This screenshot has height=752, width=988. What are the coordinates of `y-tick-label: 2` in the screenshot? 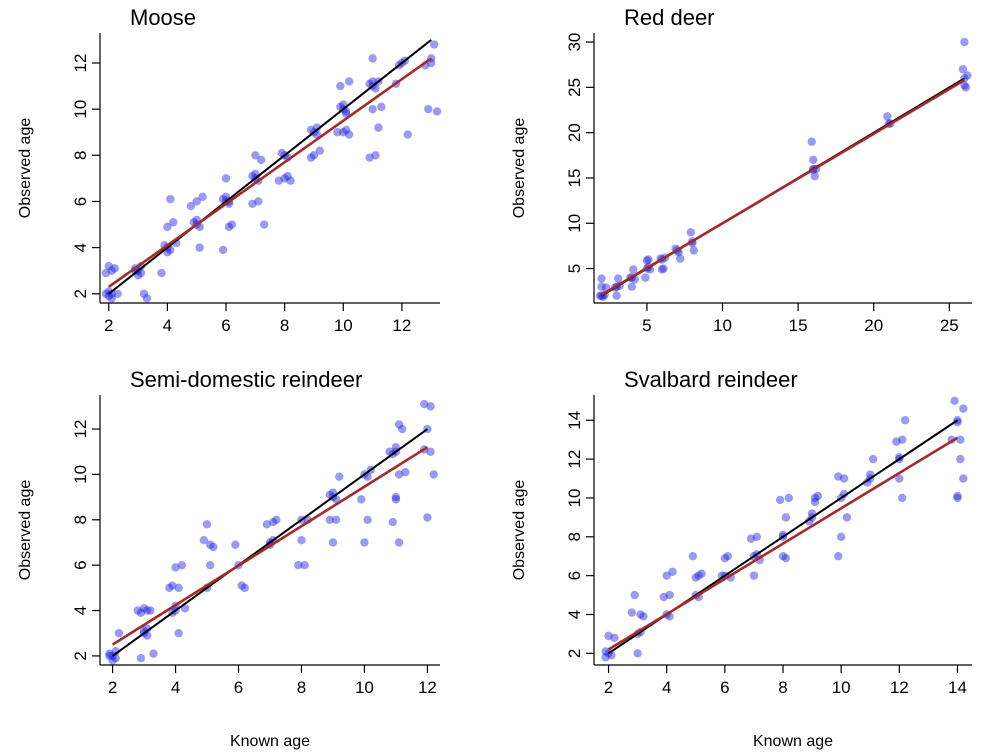 It's located at (80, 293).